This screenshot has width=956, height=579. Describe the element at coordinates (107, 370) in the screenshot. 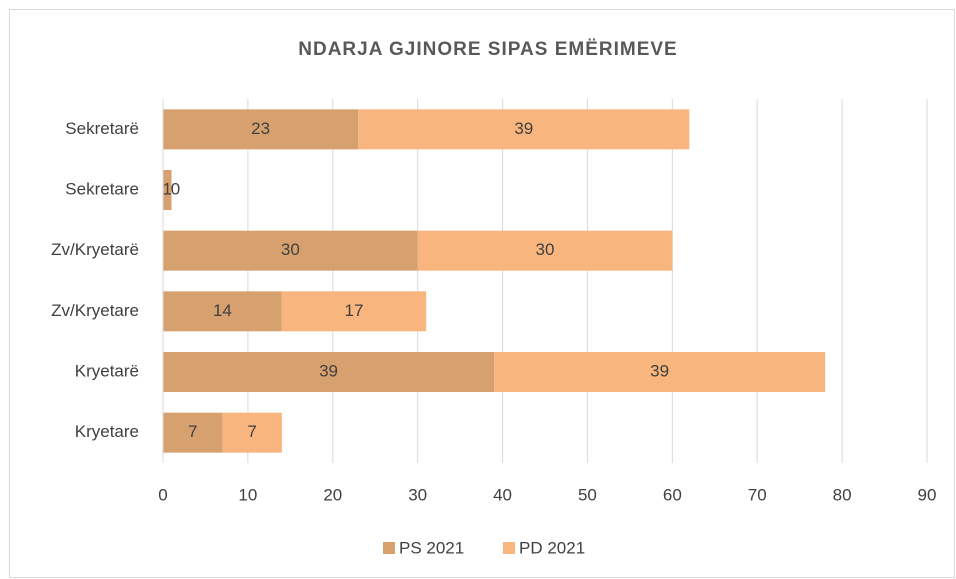

I see `y-tick-label: Kryetarë` at that location.